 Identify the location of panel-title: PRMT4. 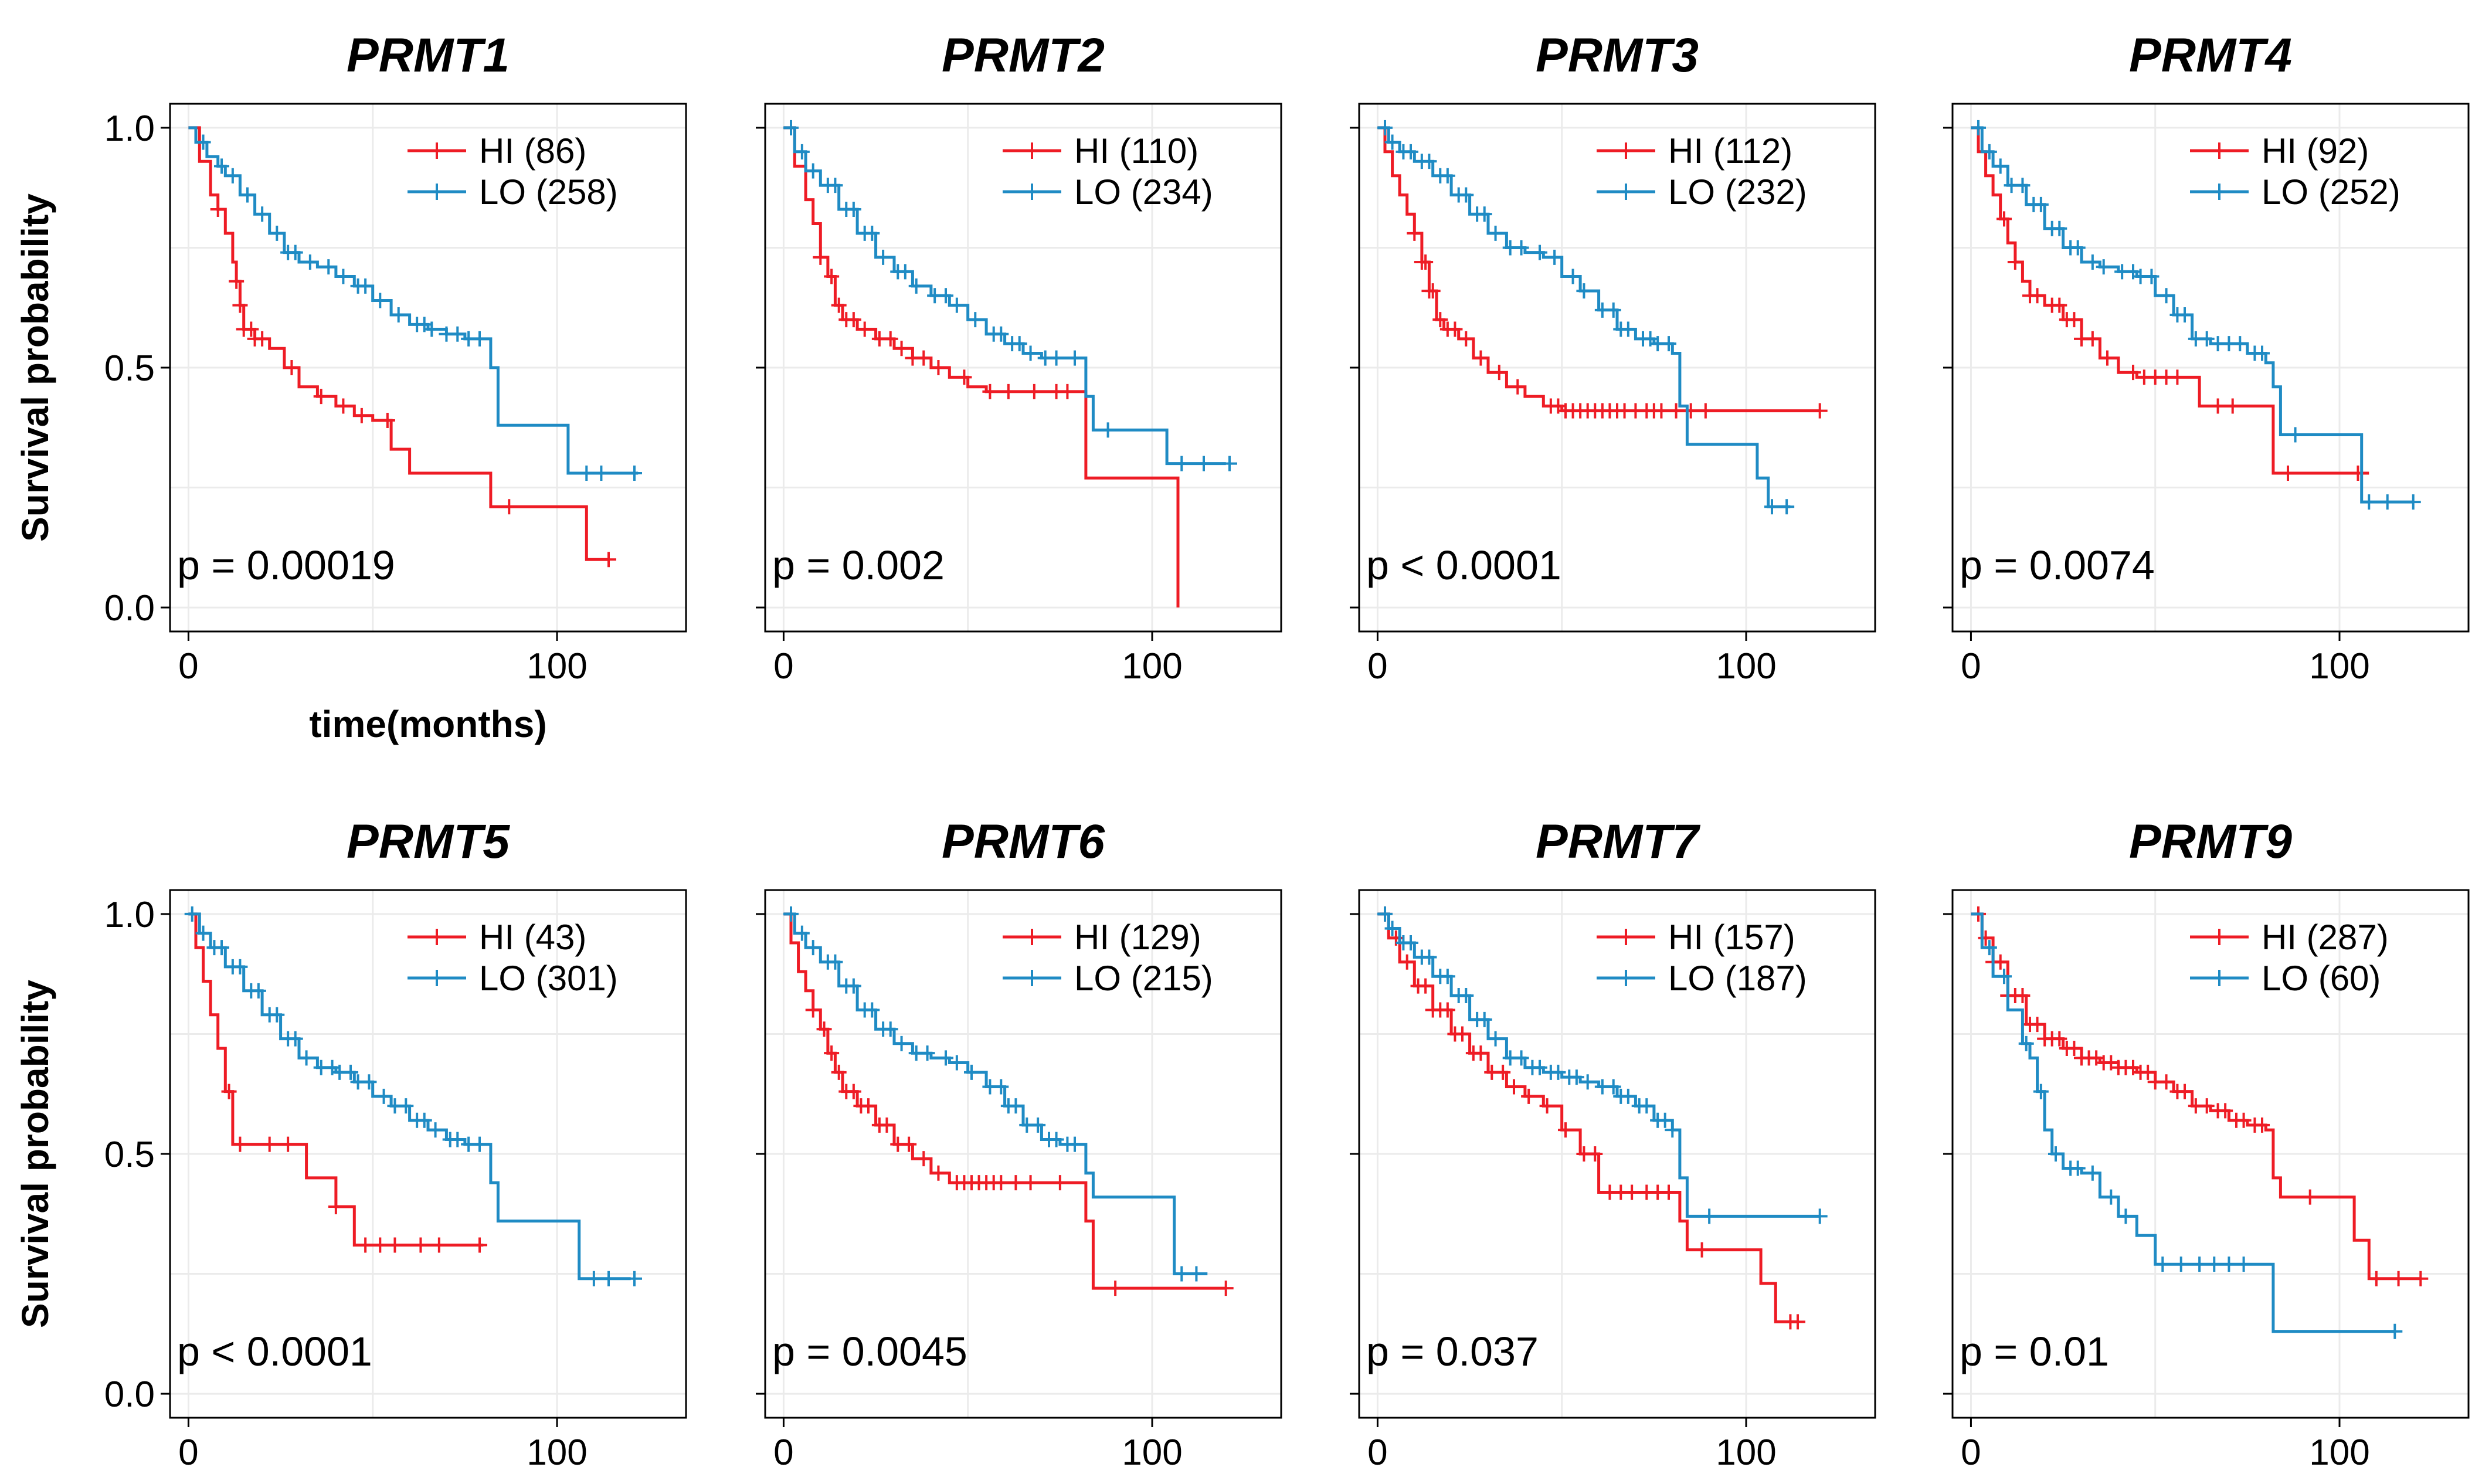
(2210, 56).